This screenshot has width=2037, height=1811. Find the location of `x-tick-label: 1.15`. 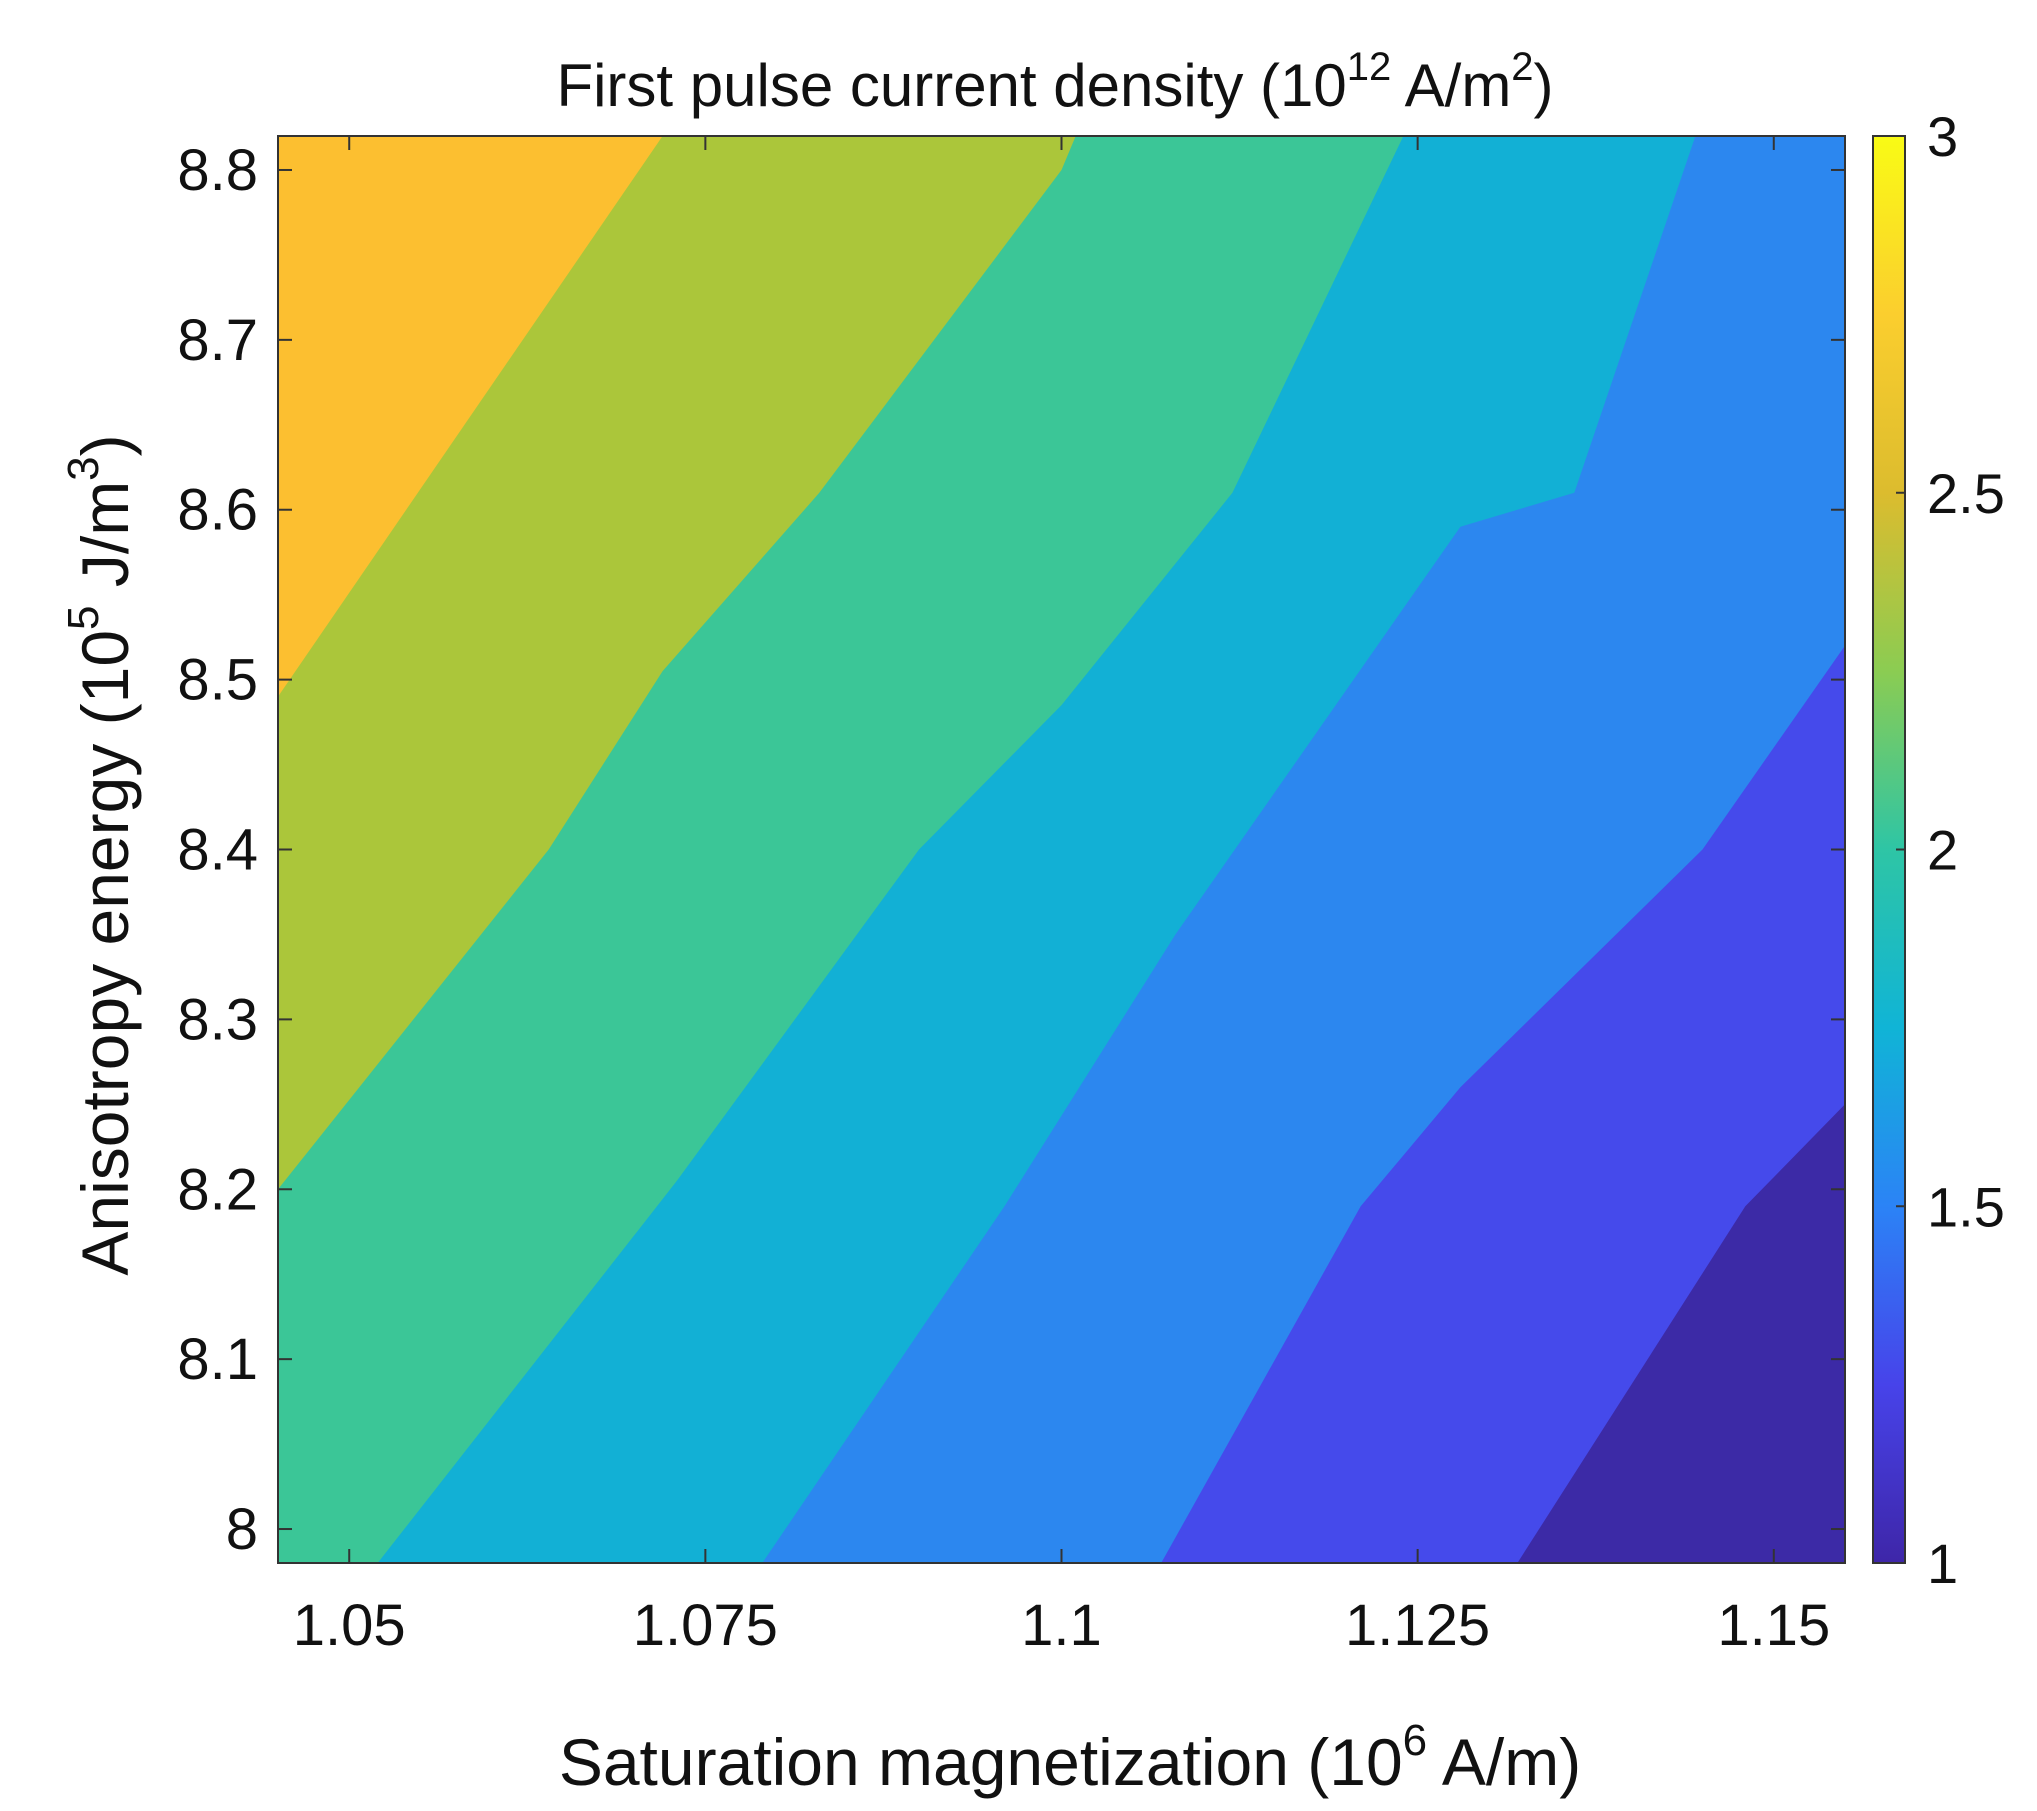

x-tick-label: 1.15 is located at coordinates (1773, 1625).